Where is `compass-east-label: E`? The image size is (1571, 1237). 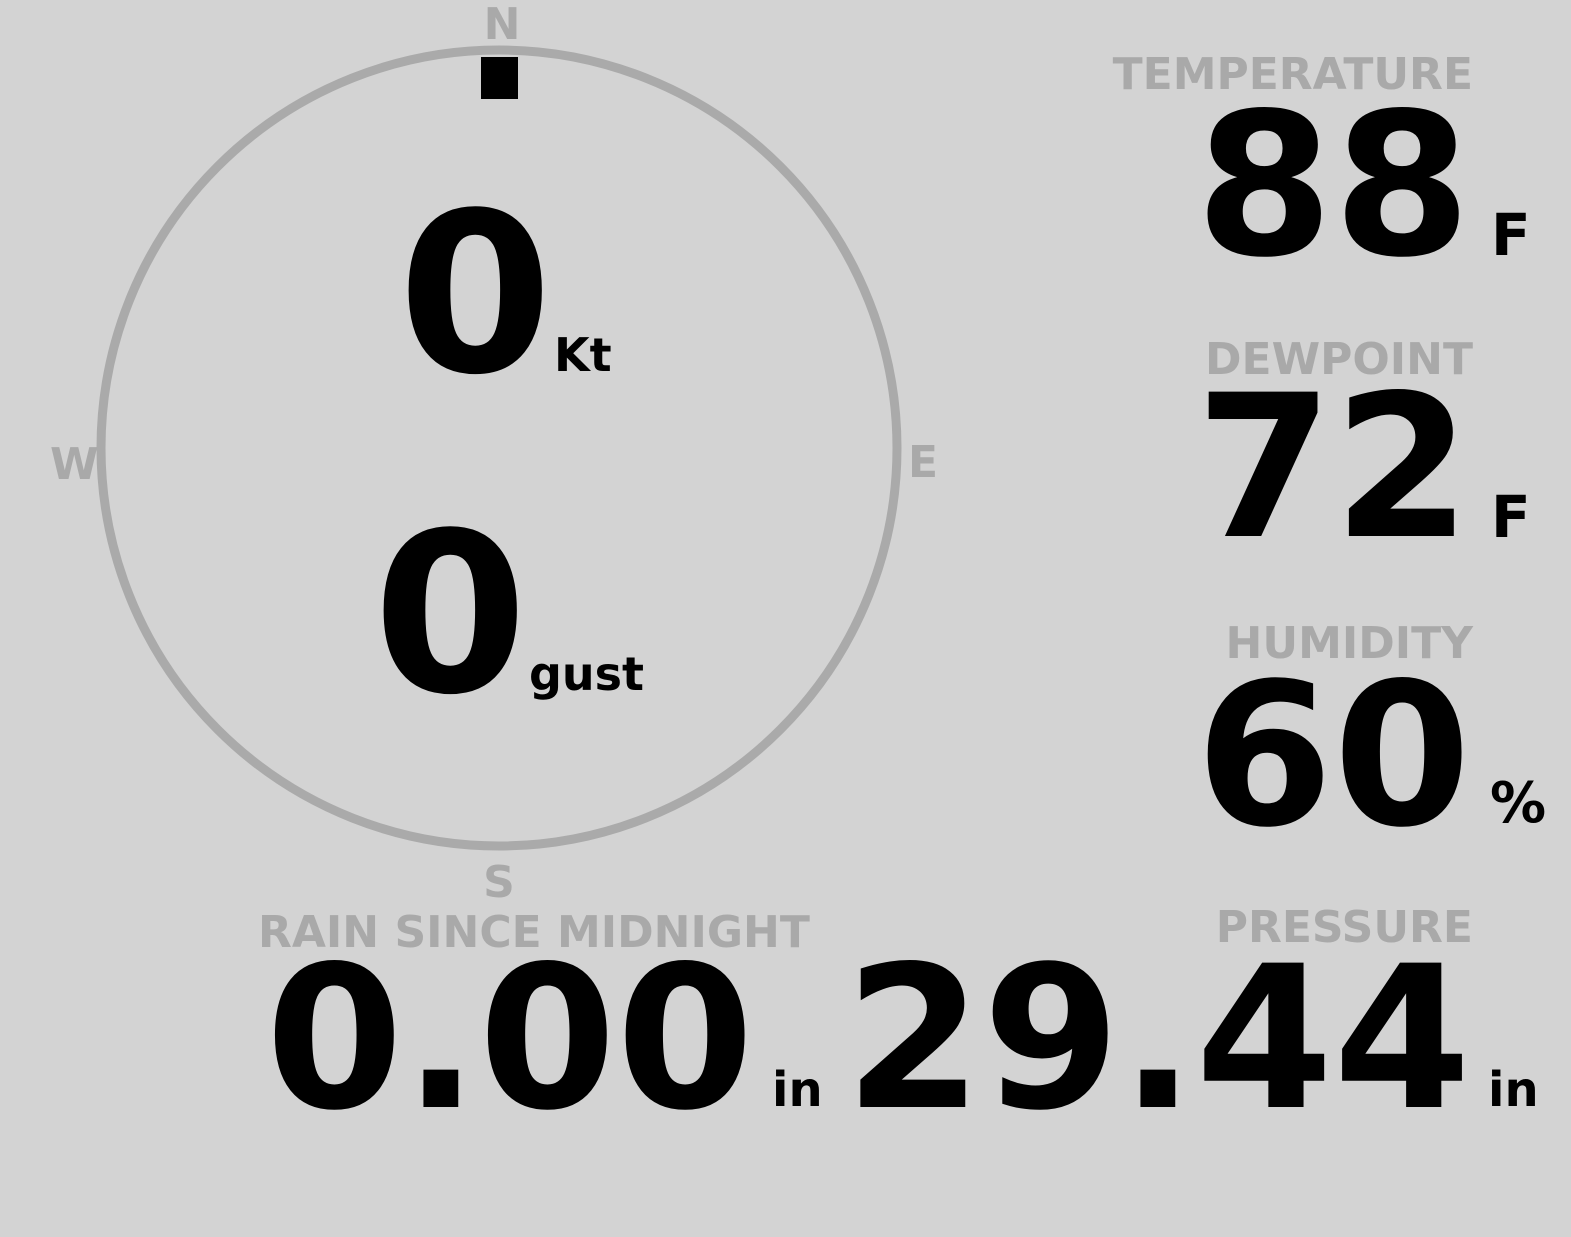 compass-east-label: E is located at coordinates (923, 462).